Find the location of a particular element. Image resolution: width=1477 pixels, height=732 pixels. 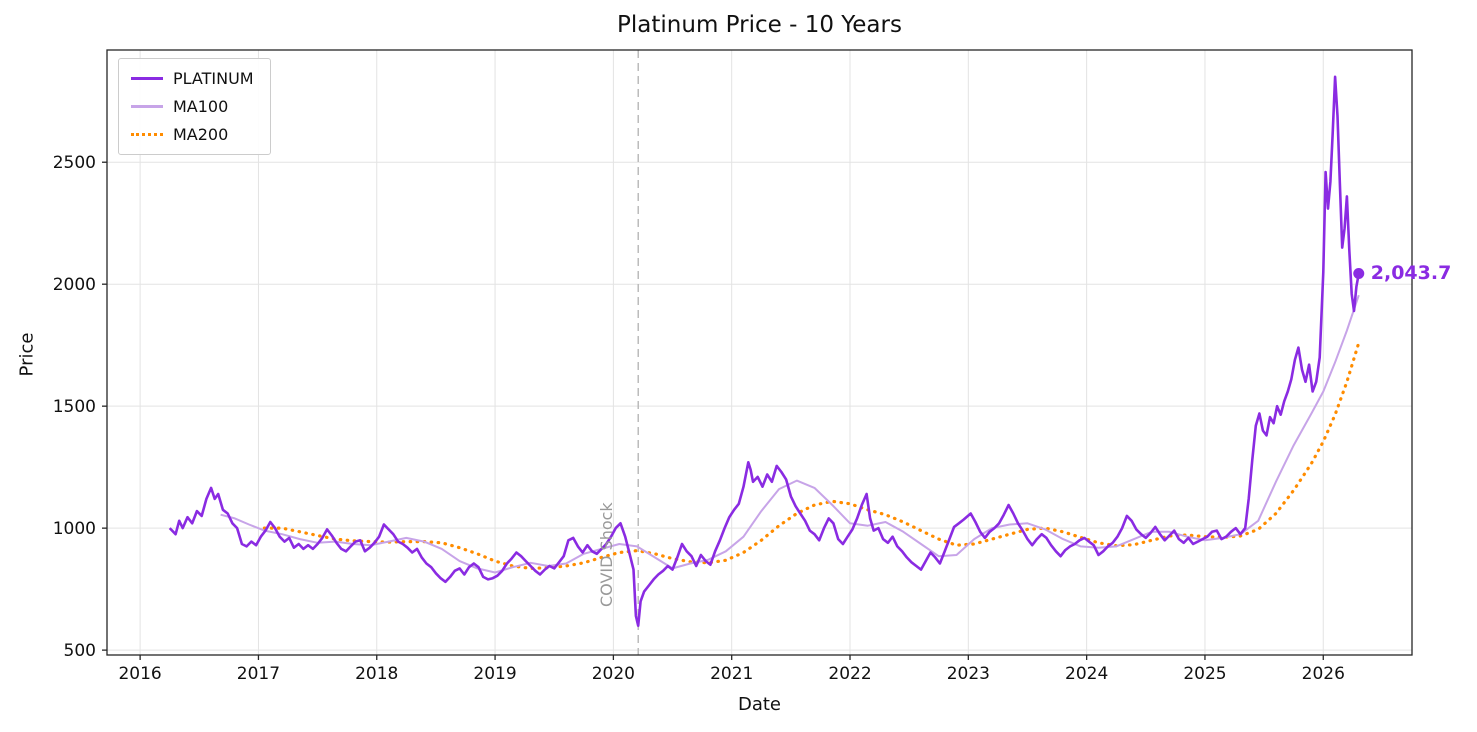

svg-text: 1500 is located at coordinates (74, 407).